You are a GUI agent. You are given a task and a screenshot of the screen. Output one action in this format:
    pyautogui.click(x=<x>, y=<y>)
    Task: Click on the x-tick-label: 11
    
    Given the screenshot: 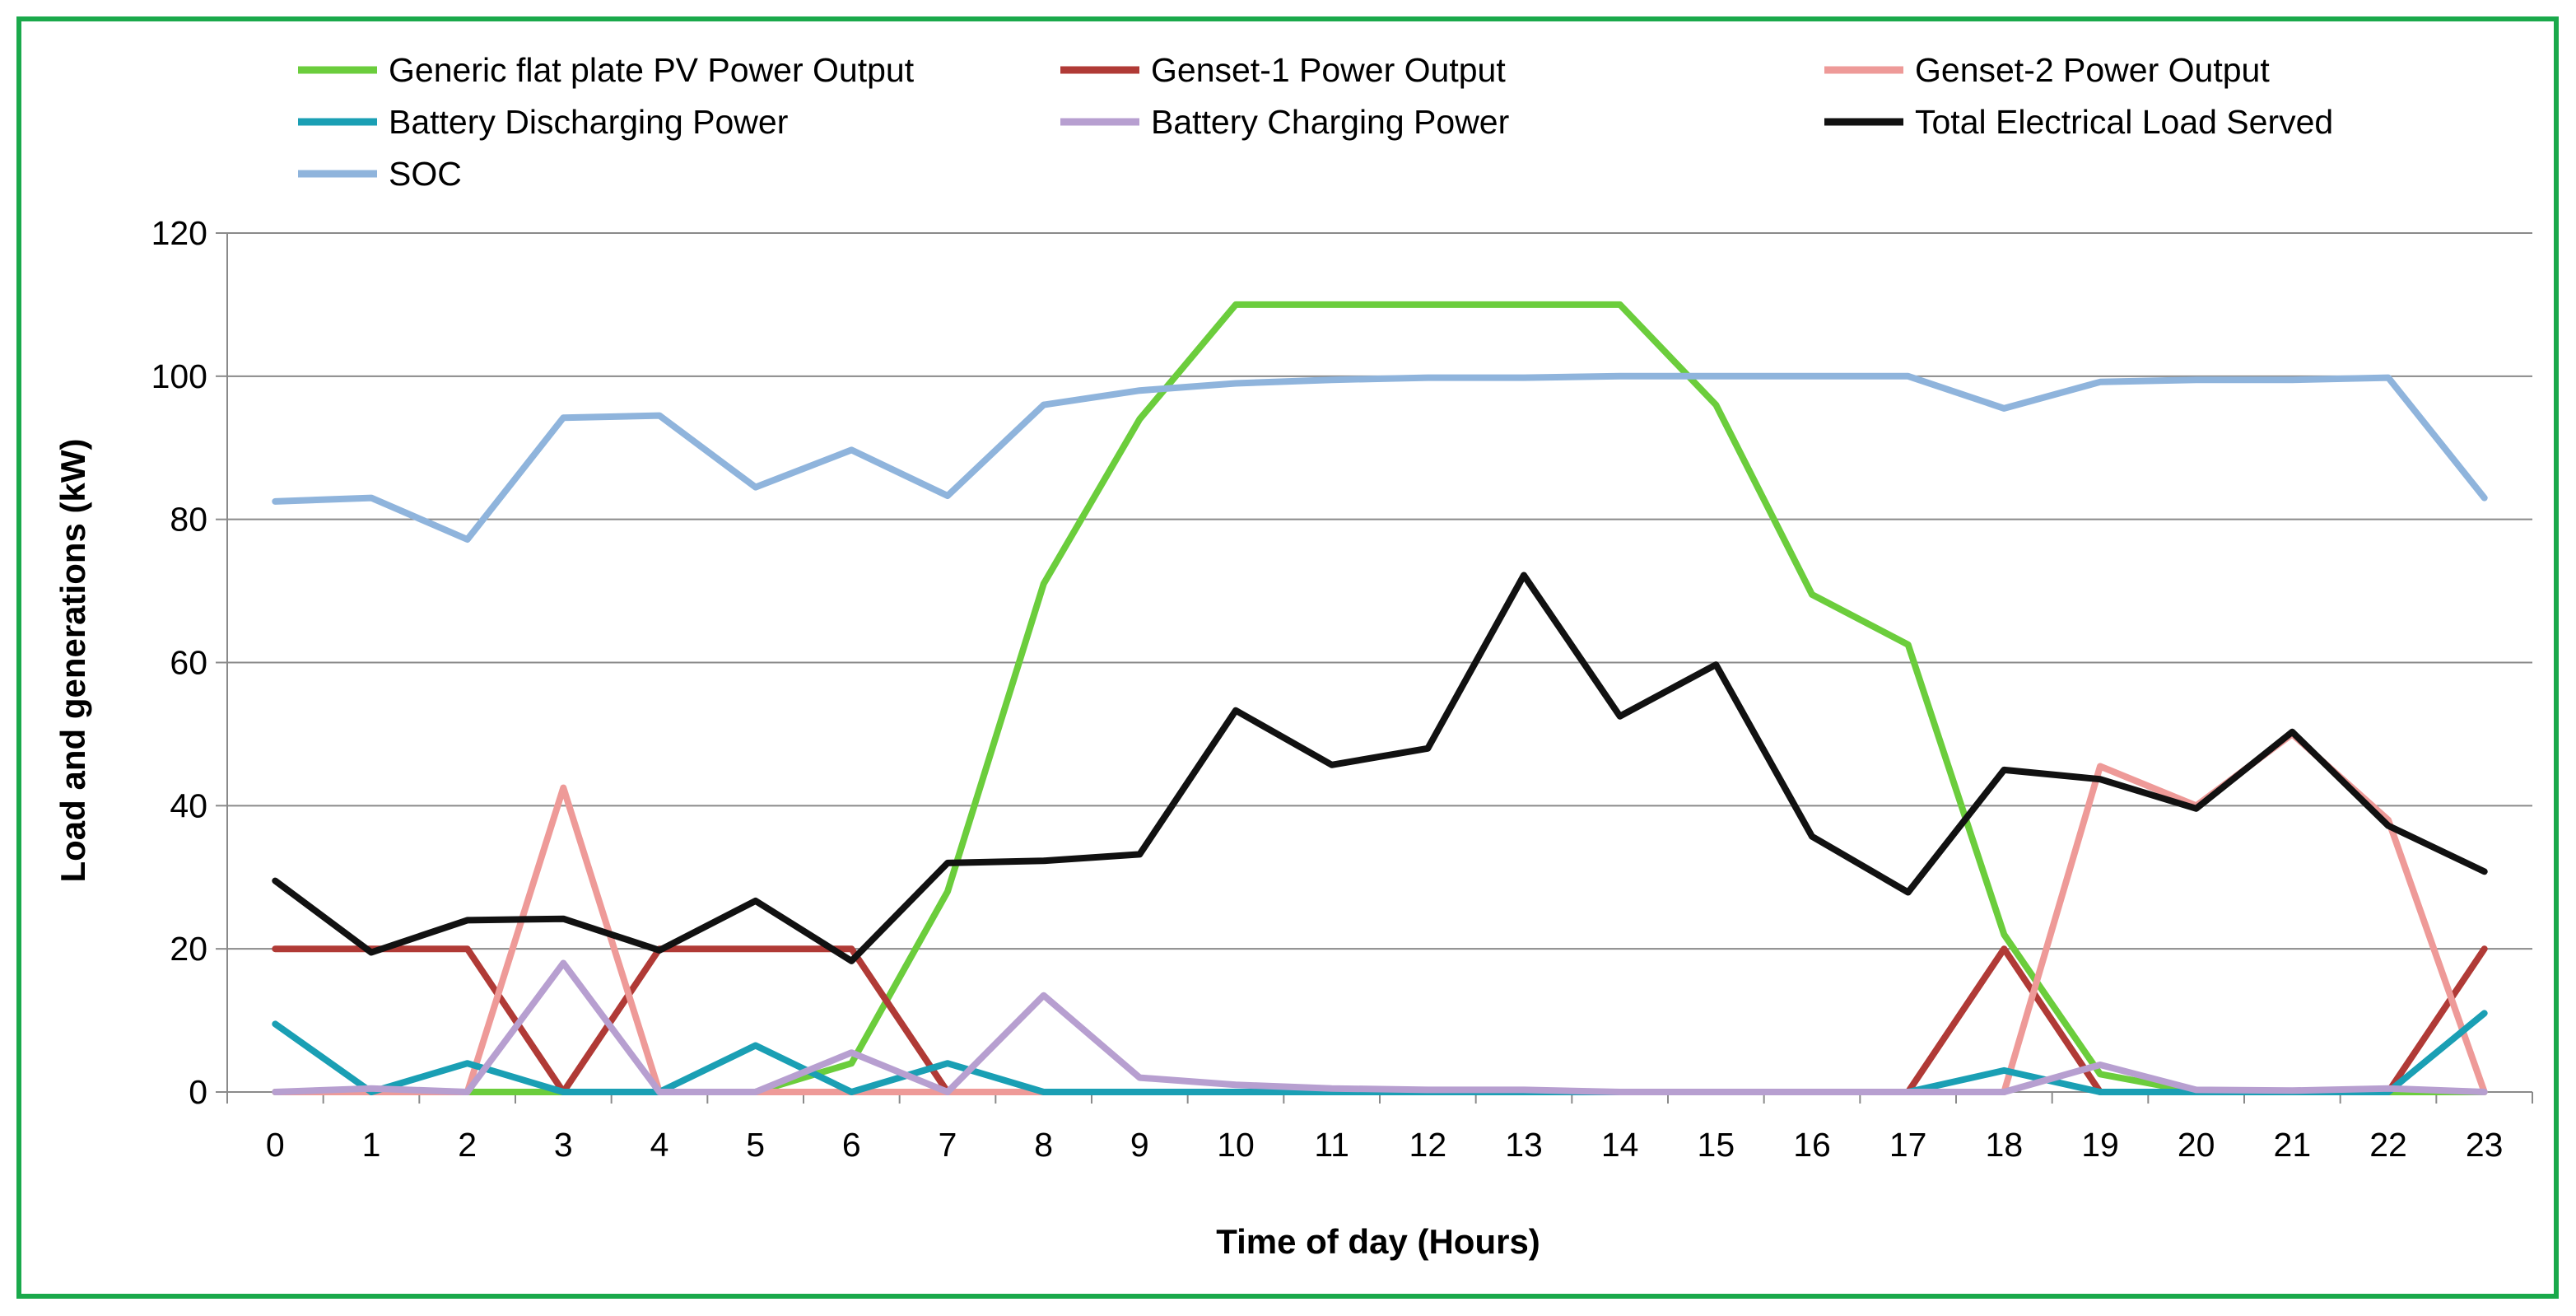 What is the action you would take?
    pyautogui.click(x=1331, y=1145)
    